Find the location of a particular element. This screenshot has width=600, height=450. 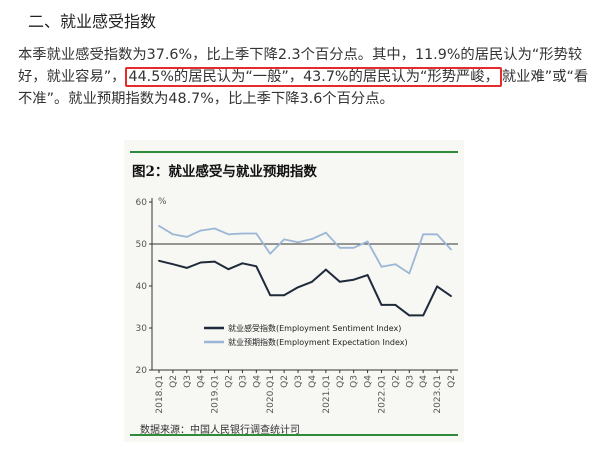

y-tick-label: 40 is located at coordinates (142, 287).